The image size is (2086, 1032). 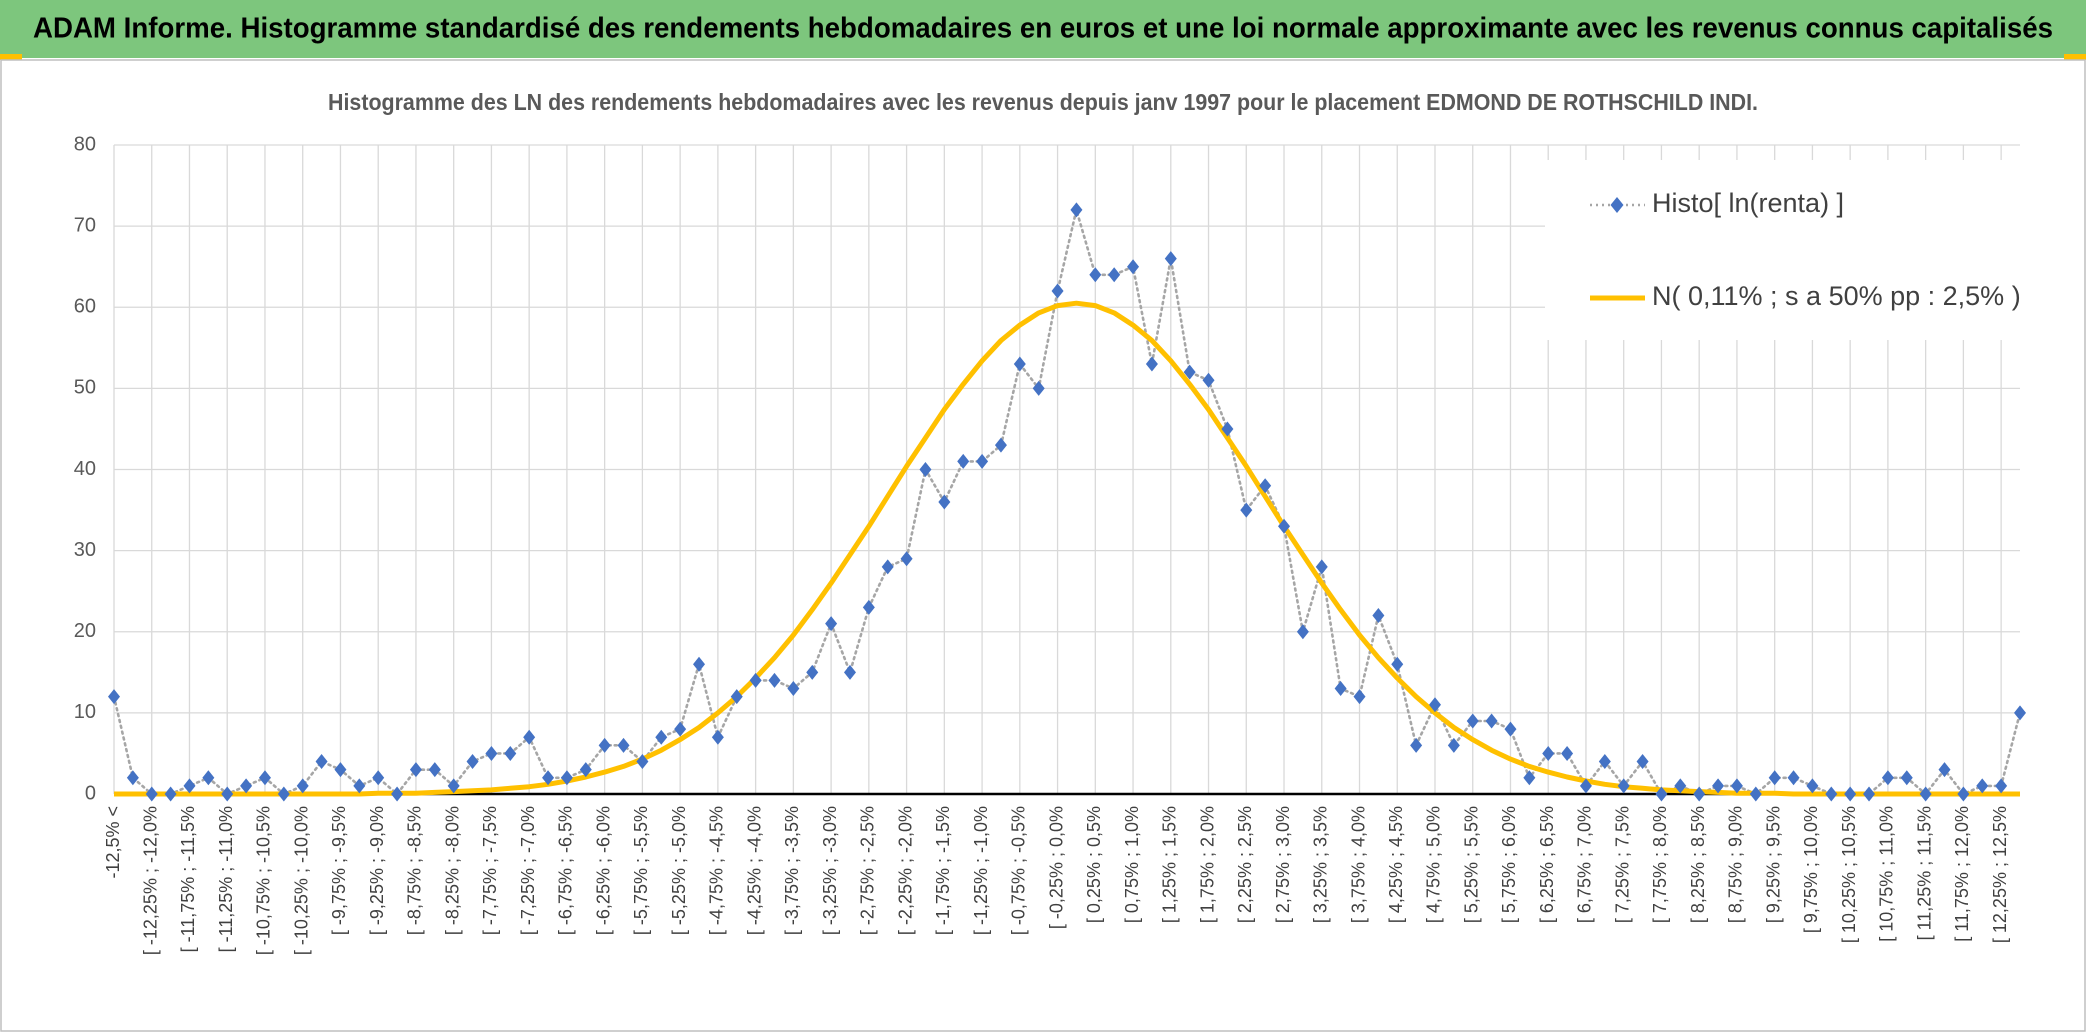 I want to click on x-tick-label: [ 12,25% ; 12,5%, so click(x=2000, y=874).